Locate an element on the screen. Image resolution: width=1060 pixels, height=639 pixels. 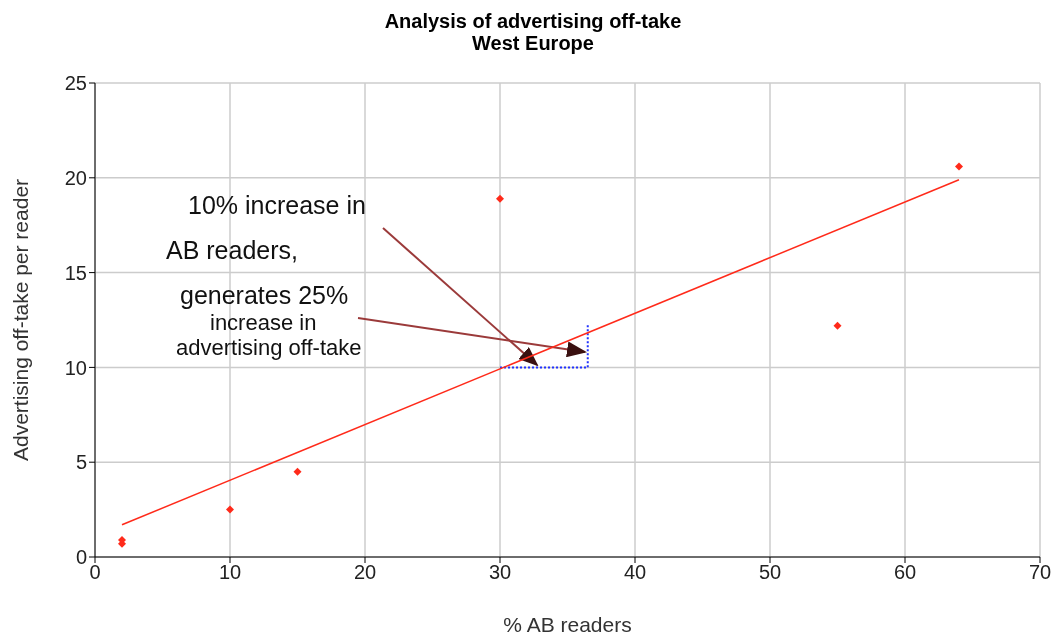
x-tick-label: 60 is located at coordinates (905, 572).